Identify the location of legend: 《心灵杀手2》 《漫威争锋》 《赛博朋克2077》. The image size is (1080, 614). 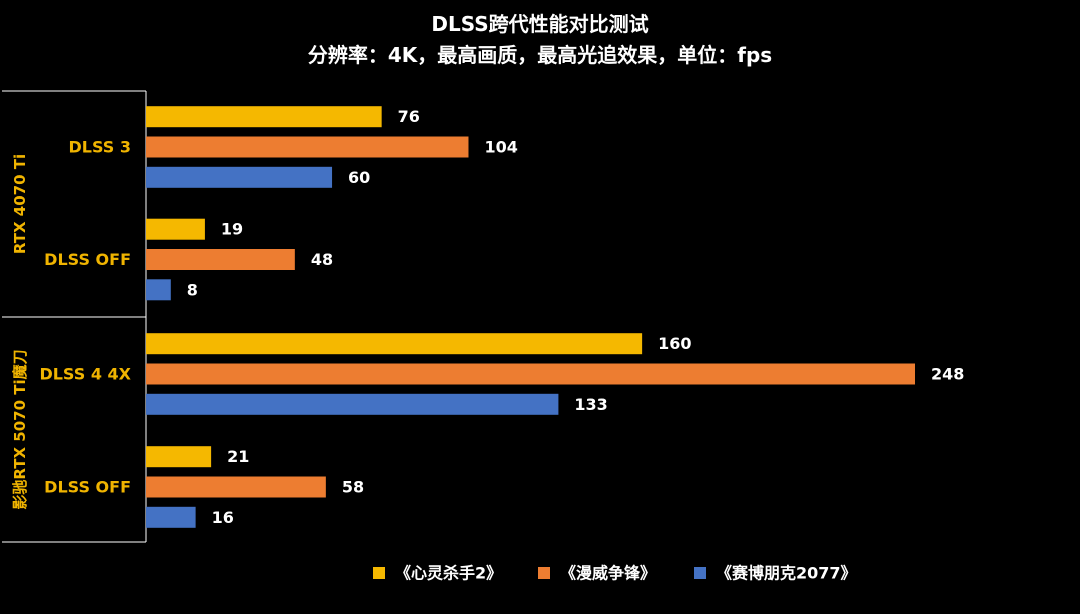
(615, 573).